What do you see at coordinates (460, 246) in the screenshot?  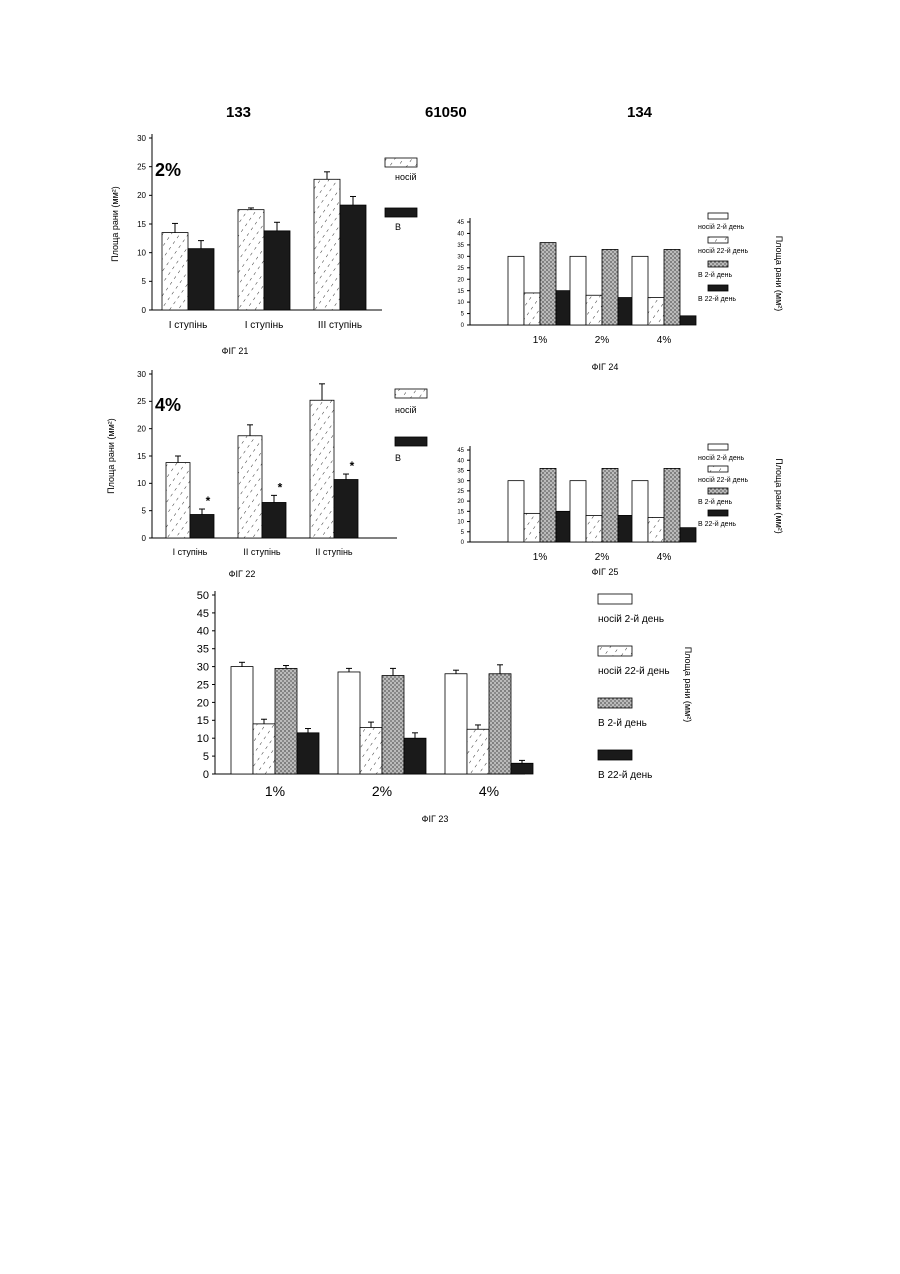 I see `y-tick-label: 35` at bounding box center [460, 246].